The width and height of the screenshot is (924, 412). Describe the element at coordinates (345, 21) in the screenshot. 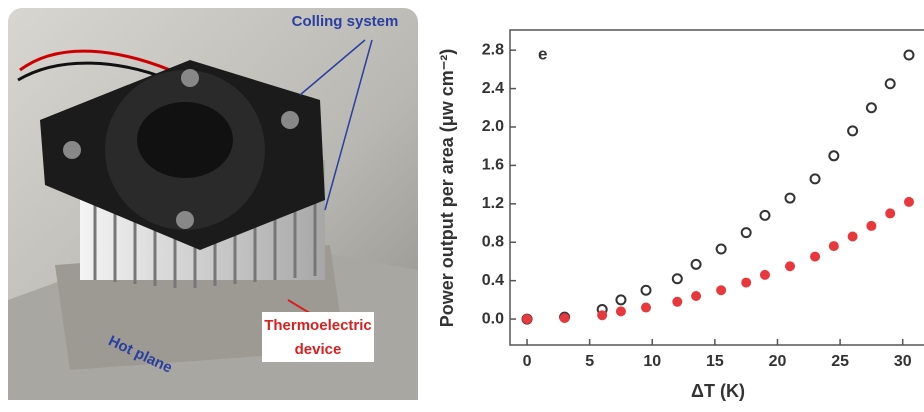

I see `photo-label: Colling system` at that location.